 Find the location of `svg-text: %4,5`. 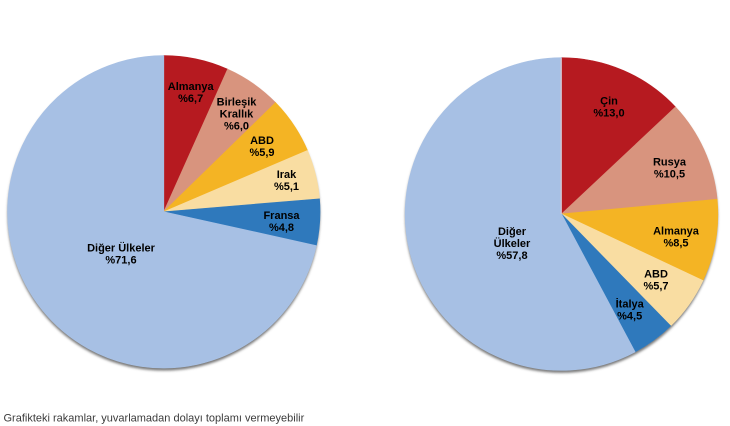

svg-text: %4,5 is located at coordinates (629, 317).